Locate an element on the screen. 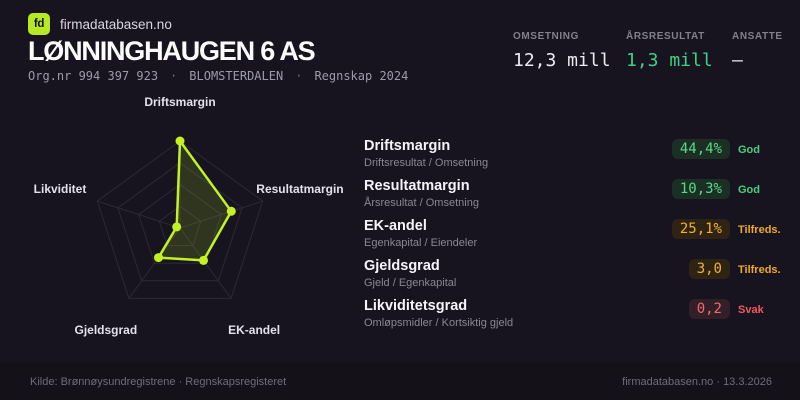 The width and height of the screenshot is (800, 400). company-location: BLOMSTERDALEN is located at coordinates (236, 76).